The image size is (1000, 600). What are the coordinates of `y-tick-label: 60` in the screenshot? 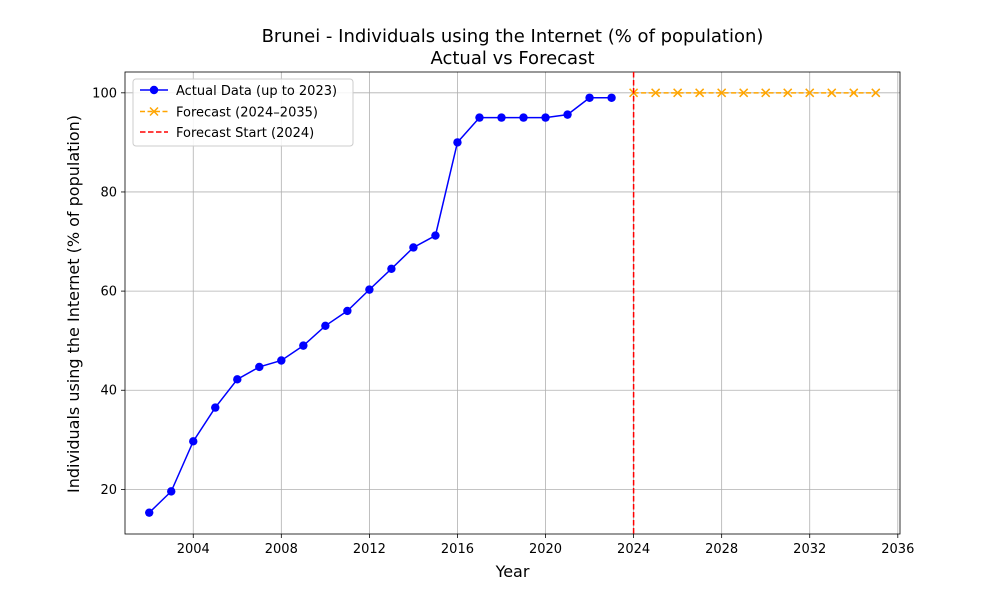 It's located at (108, 292).